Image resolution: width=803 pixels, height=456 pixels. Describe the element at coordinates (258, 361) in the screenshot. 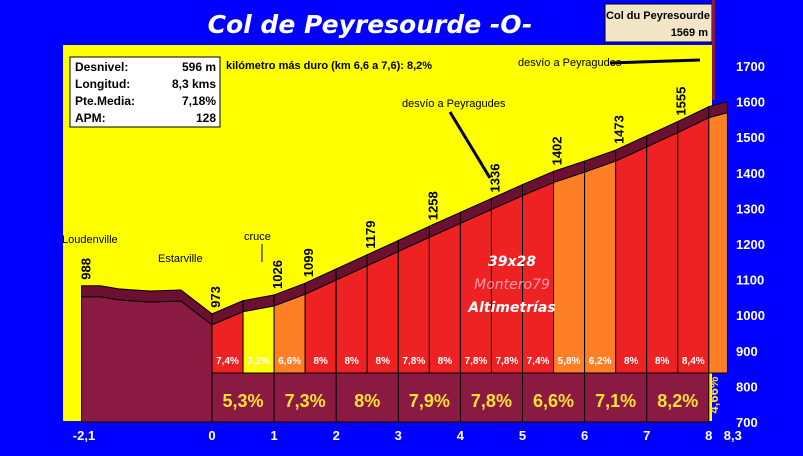

I see `segment-gradient-label: 3,2%` at that location.